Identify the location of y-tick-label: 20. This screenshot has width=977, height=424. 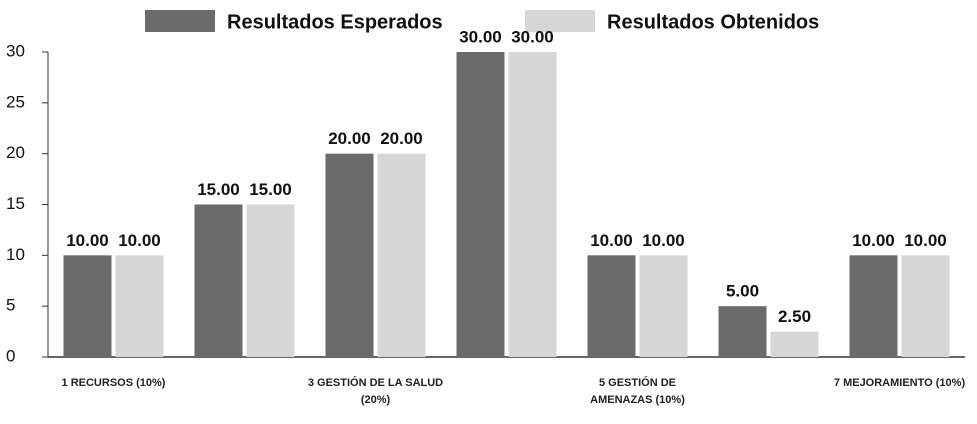
(15, 152).